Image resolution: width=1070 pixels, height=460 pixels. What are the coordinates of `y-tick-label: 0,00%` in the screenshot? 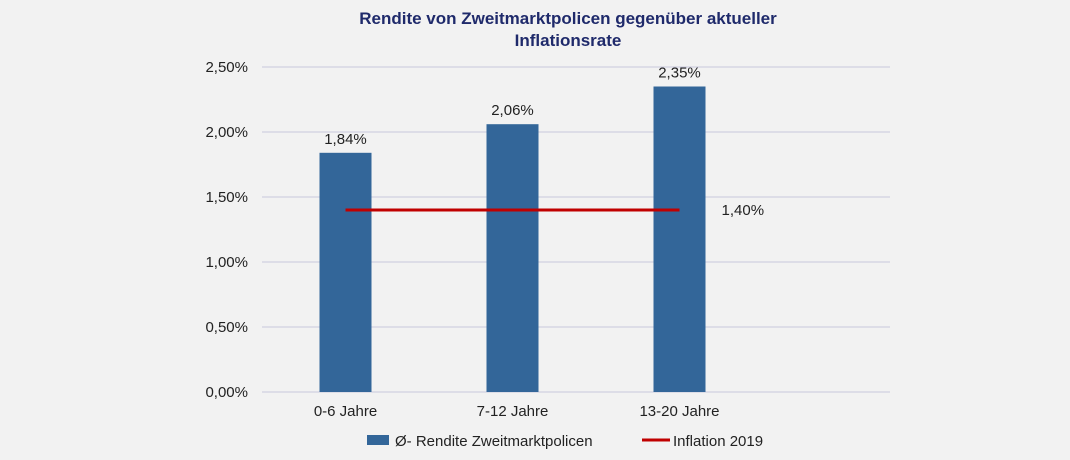 It's located at (226, 392).